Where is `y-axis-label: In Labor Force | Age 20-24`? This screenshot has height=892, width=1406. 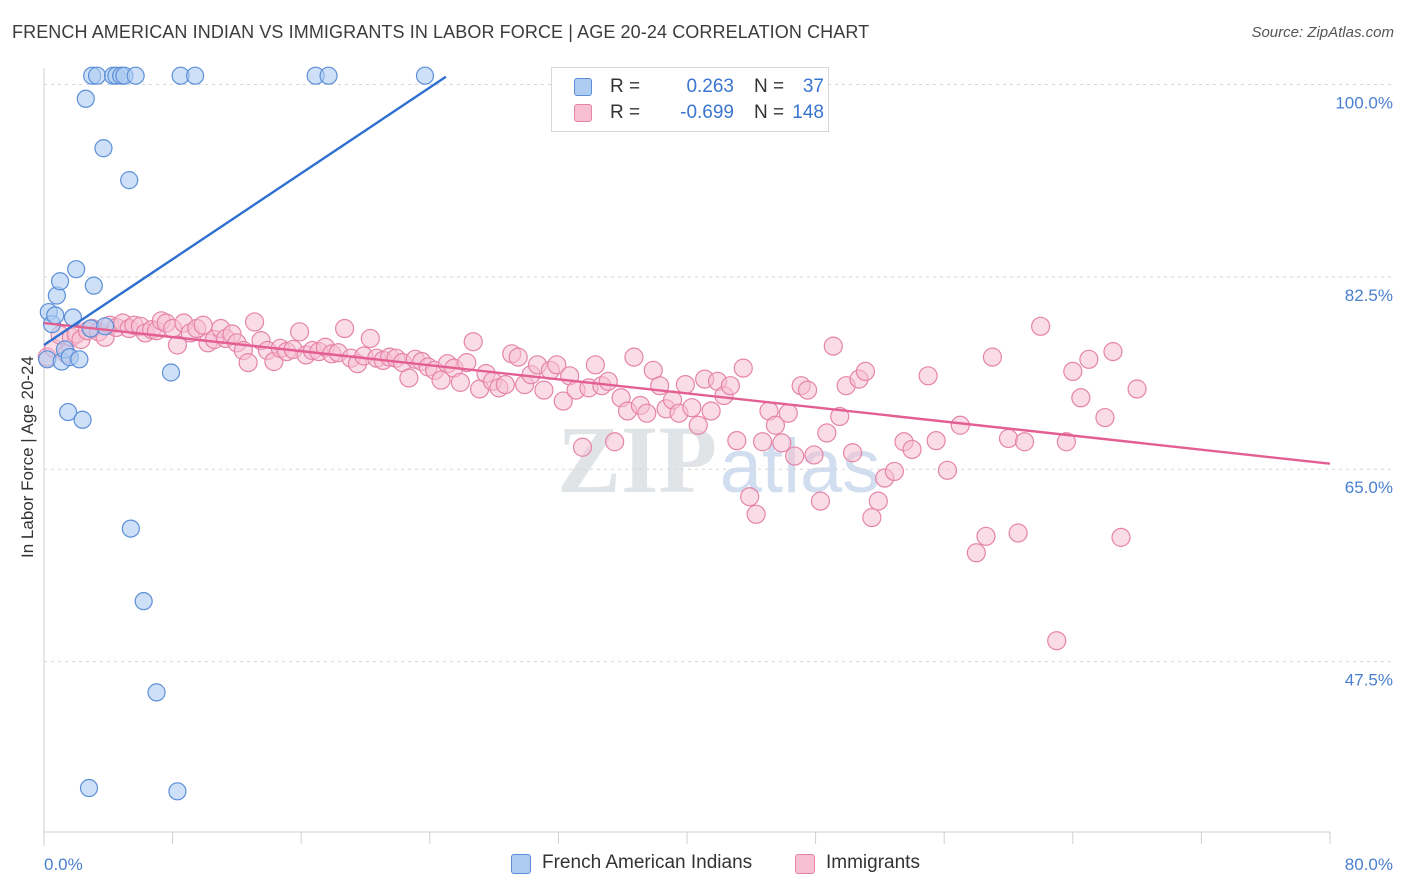
y-axis-label: In Labor Force | Age 20-24 is located at coordinates (27, 457).